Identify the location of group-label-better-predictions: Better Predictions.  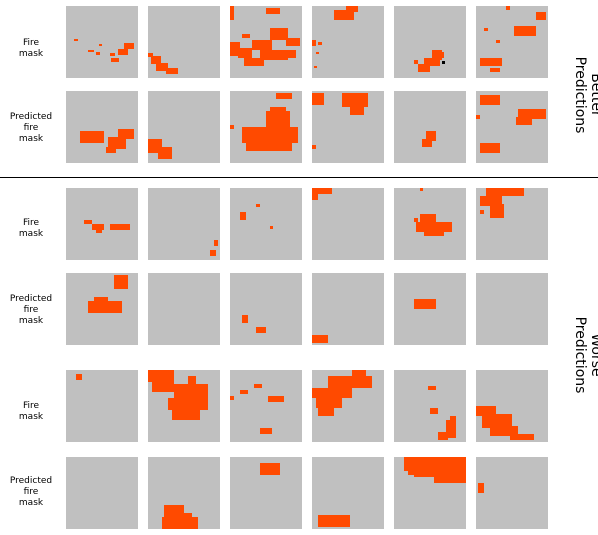
(585, 95).